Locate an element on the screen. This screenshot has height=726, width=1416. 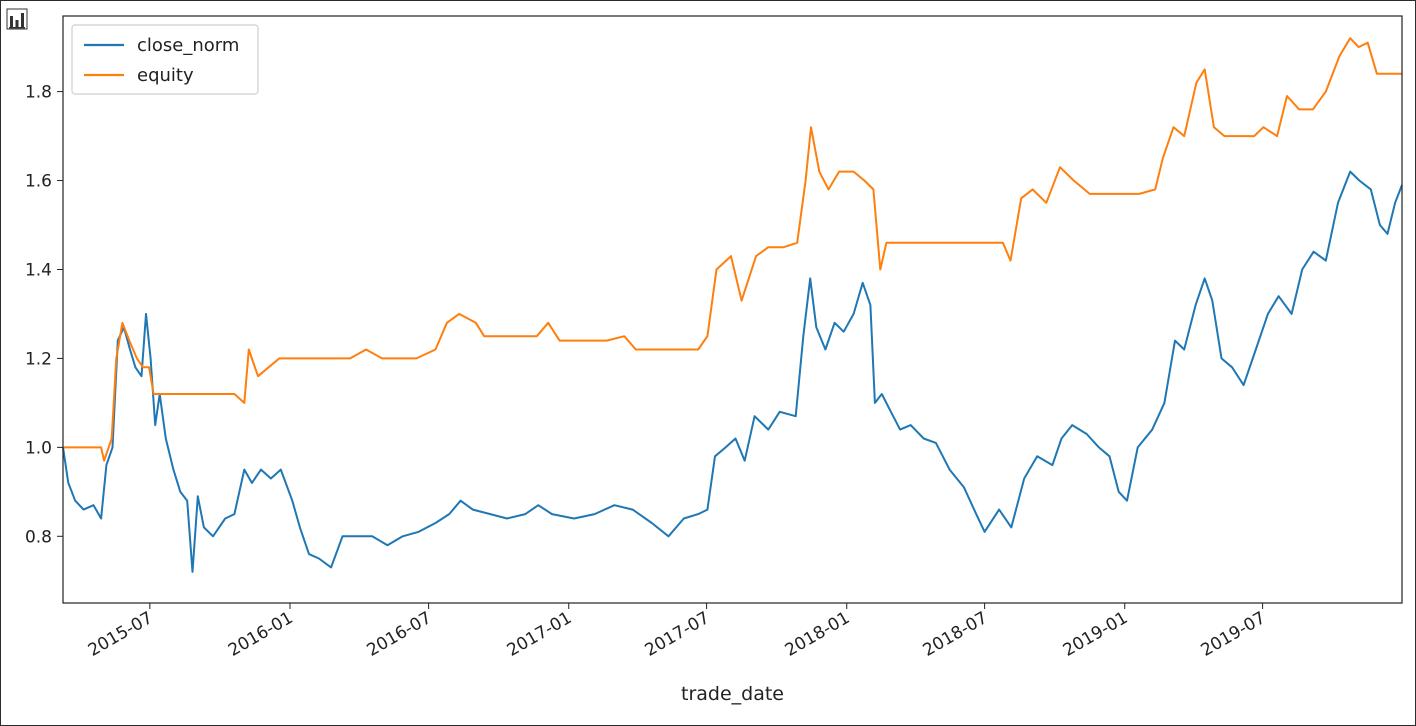
y-tick-label: 1.2 is located at coordinates (38, 359).